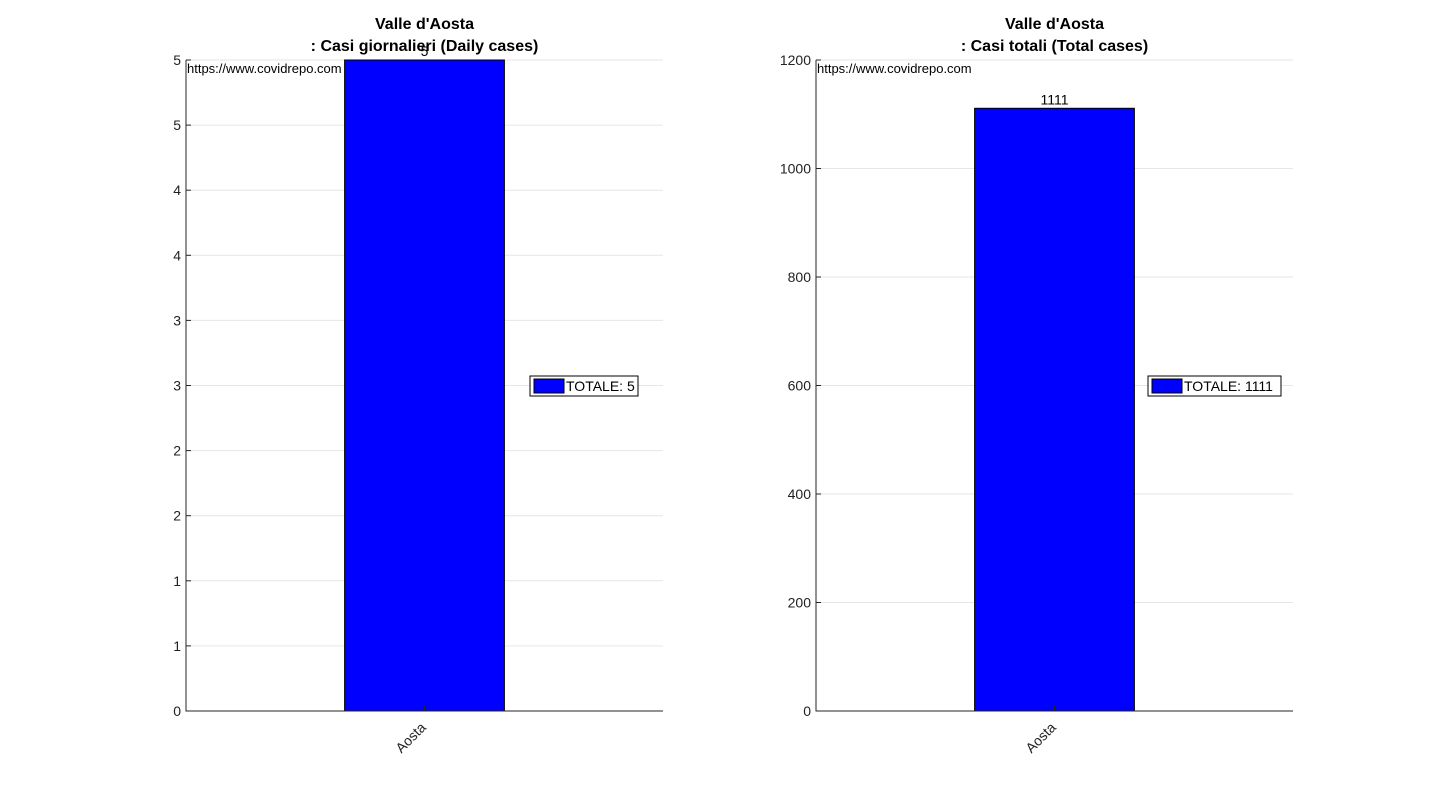 This screenshot has height=800, width=1430. I want to click on y-tick-label: 1000, so click(795, 169).